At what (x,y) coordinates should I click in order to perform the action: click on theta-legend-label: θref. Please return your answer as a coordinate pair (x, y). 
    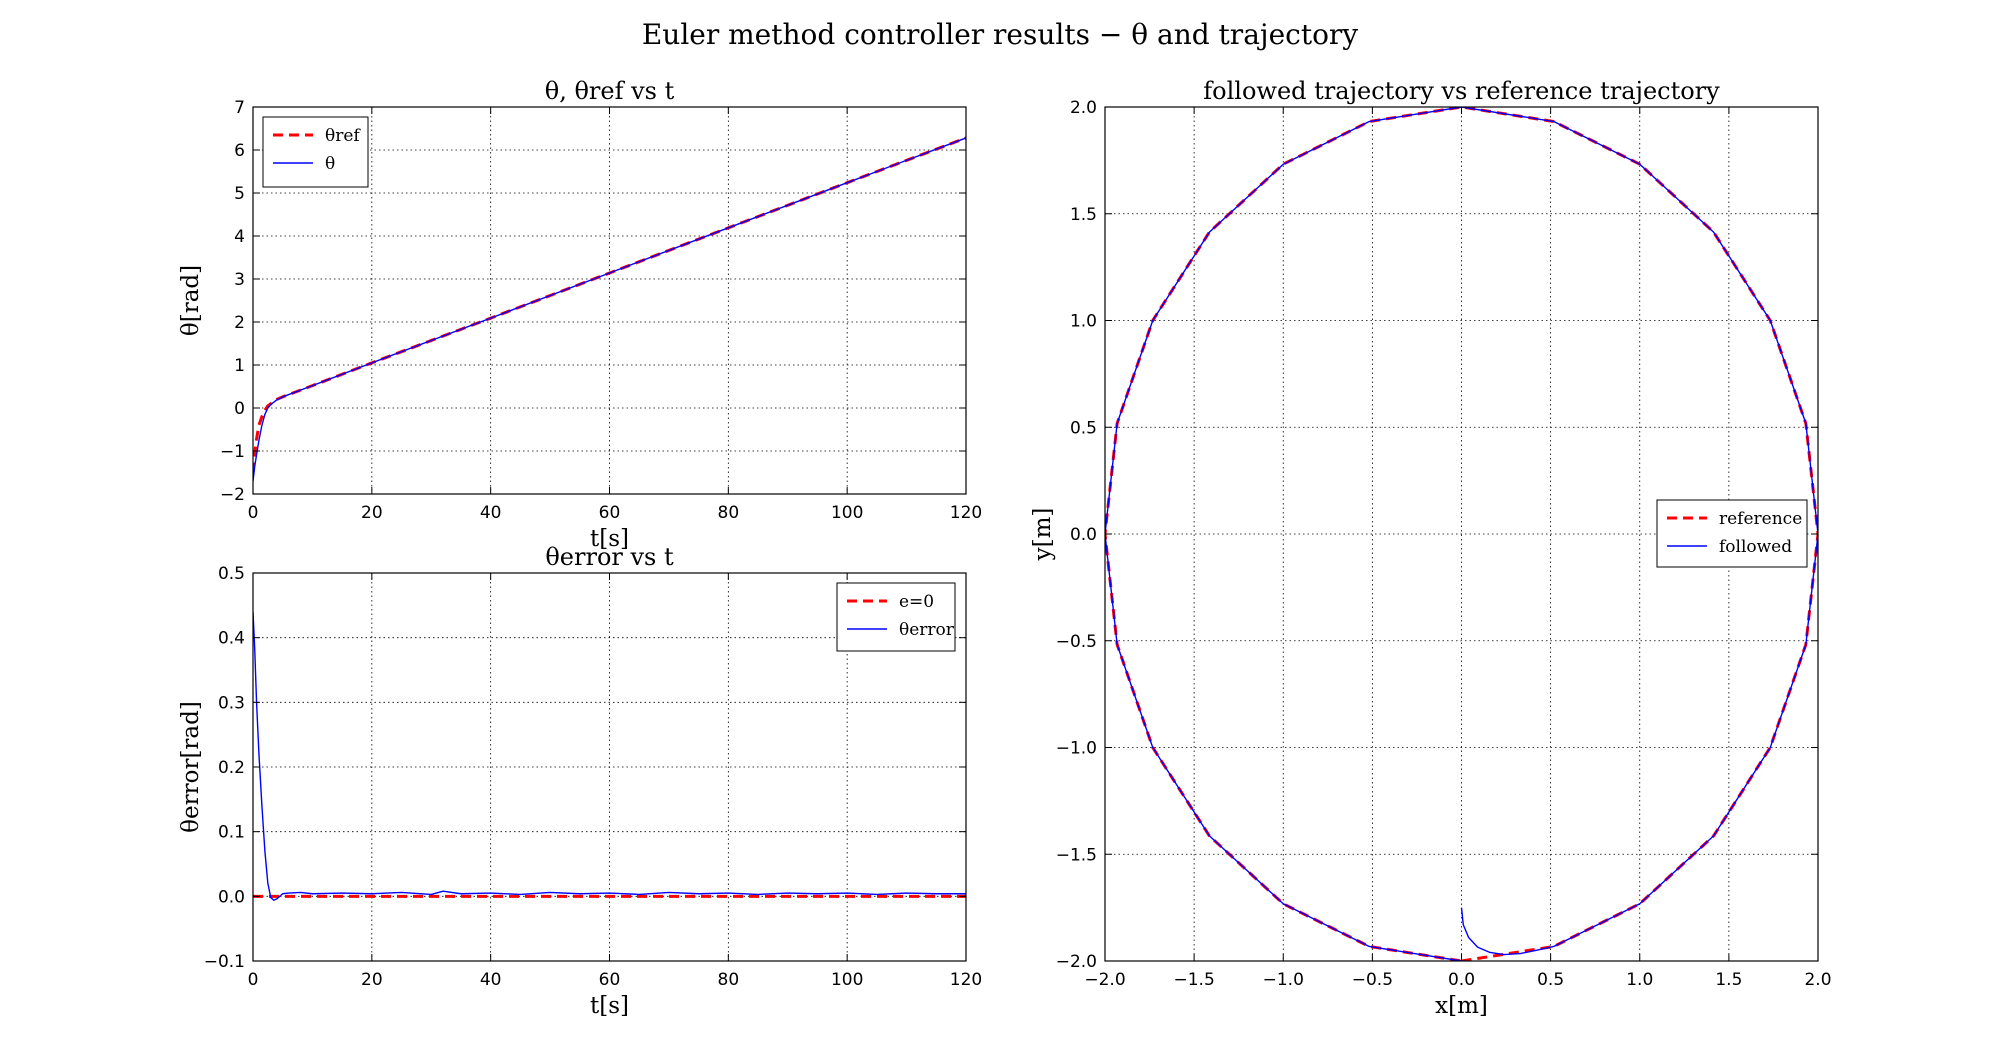
    Looking at the image, I should click on (343, 136).